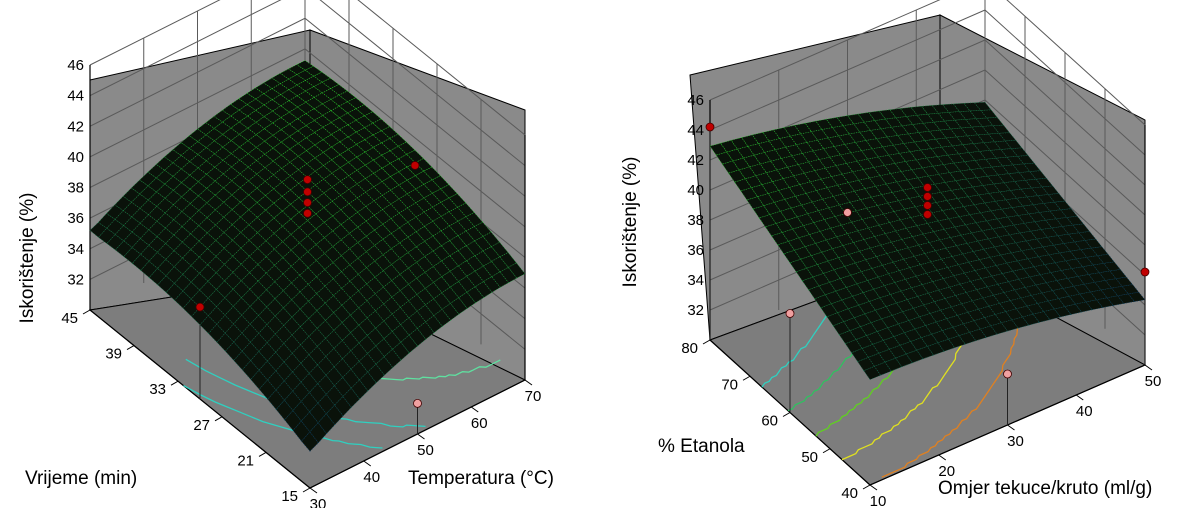 This screenshot has width=1181, height=508. What do you see at coordinates (75, 279) in the screenshot?
I see `left-z-tick-label: 32` at bounding box center [75, 279].